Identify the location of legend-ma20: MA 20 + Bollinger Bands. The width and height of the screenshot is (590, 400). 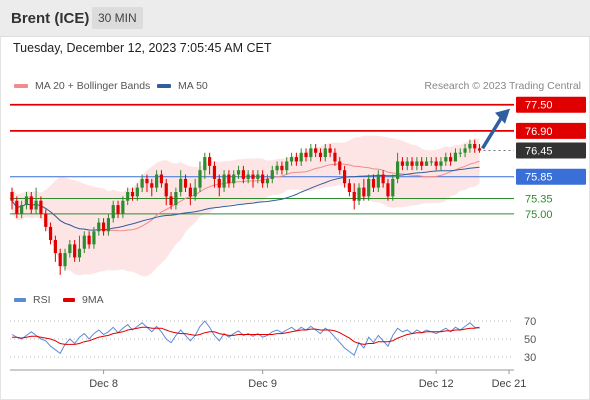
(82, 86).